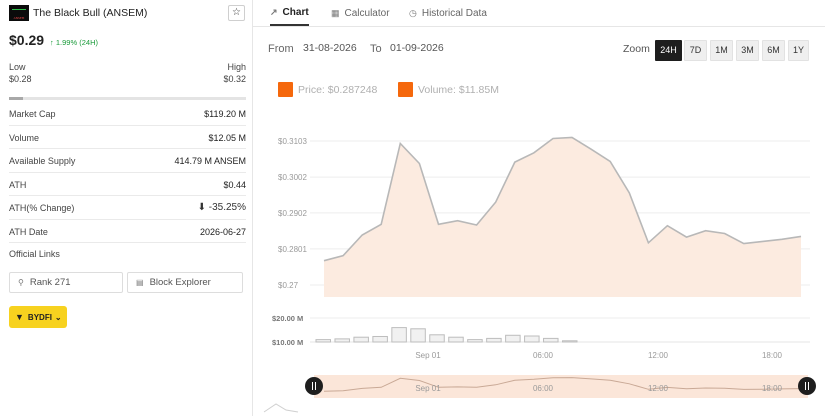 The image size is (825, 416). What do you see at coordinates (658, 355) in the screenshot?
I see `x-axis-label: 12:00` at bounding box center [658, 355].